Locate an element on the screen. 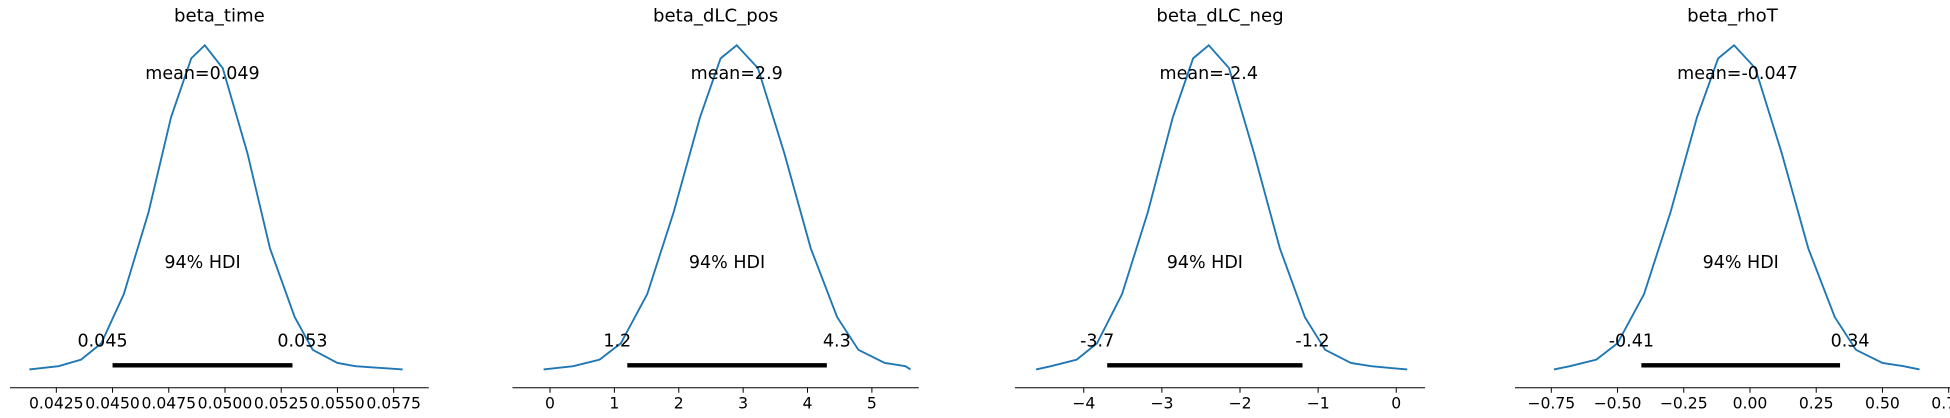 The height and width of the screenshot is (418, 1950). x-tick-label: −4 is located at coordinates (1083, 404).